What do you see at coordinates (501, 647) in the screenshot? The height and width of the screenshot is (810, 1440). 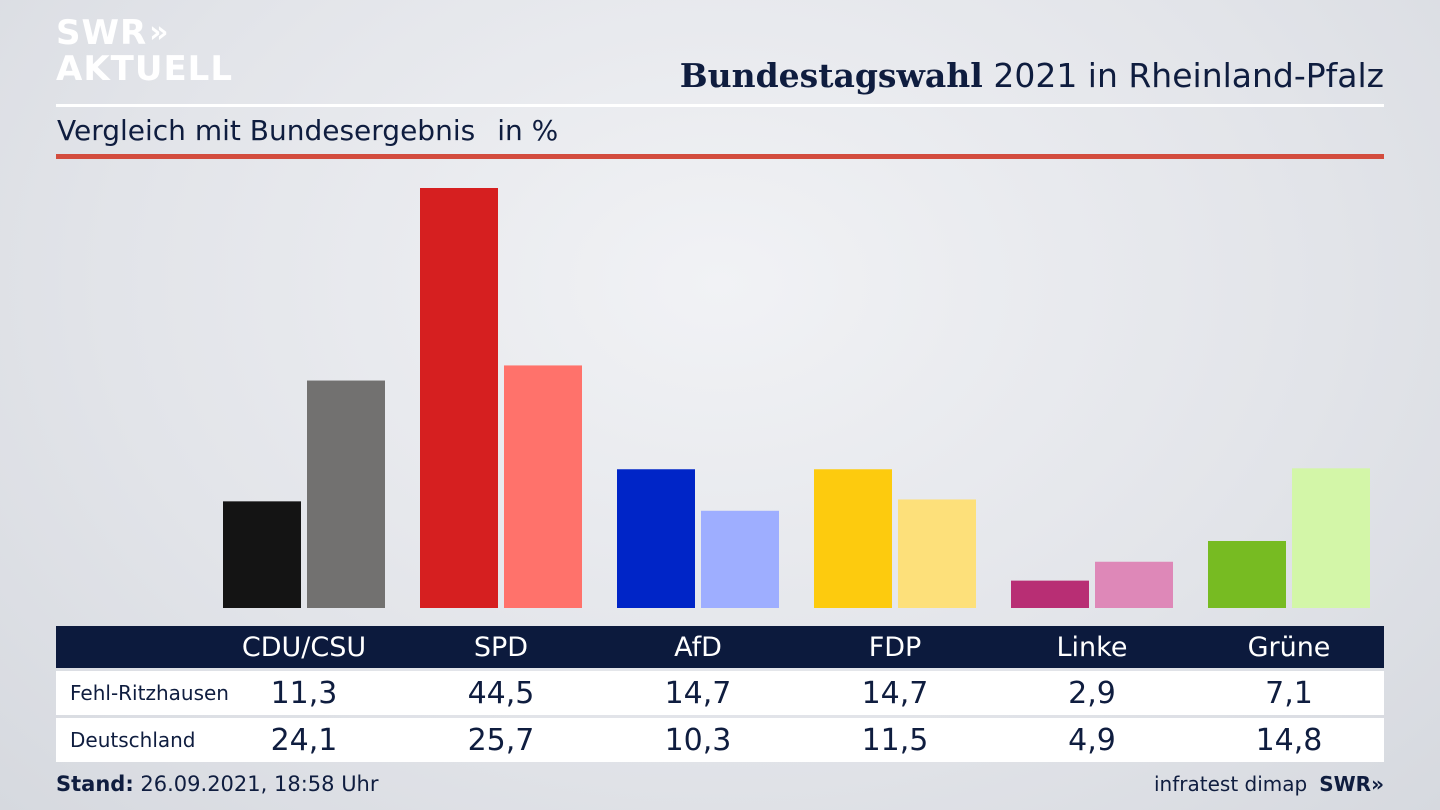 I see `party-label: SPD` at bounding box center [501, 647].